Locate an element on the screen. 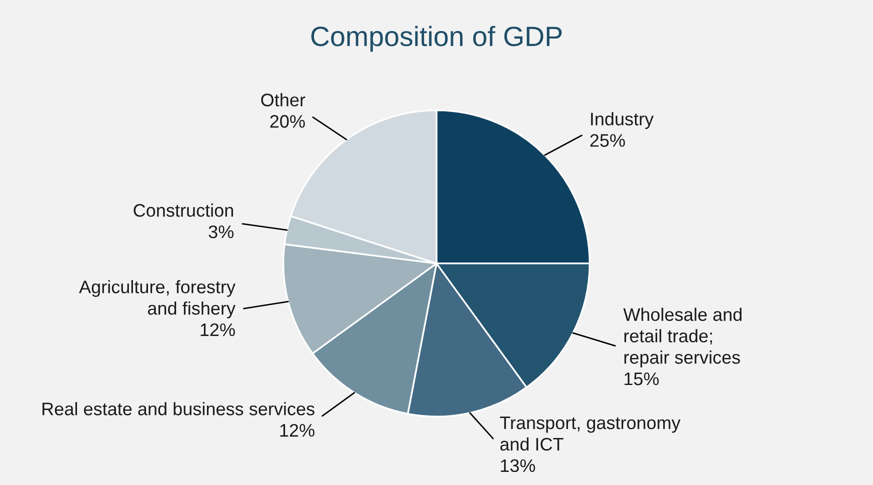 The height and width of the screenshot is (485, 873). slice-label: Agriculture, forestry and fishery is located at coordinates (157, 299).